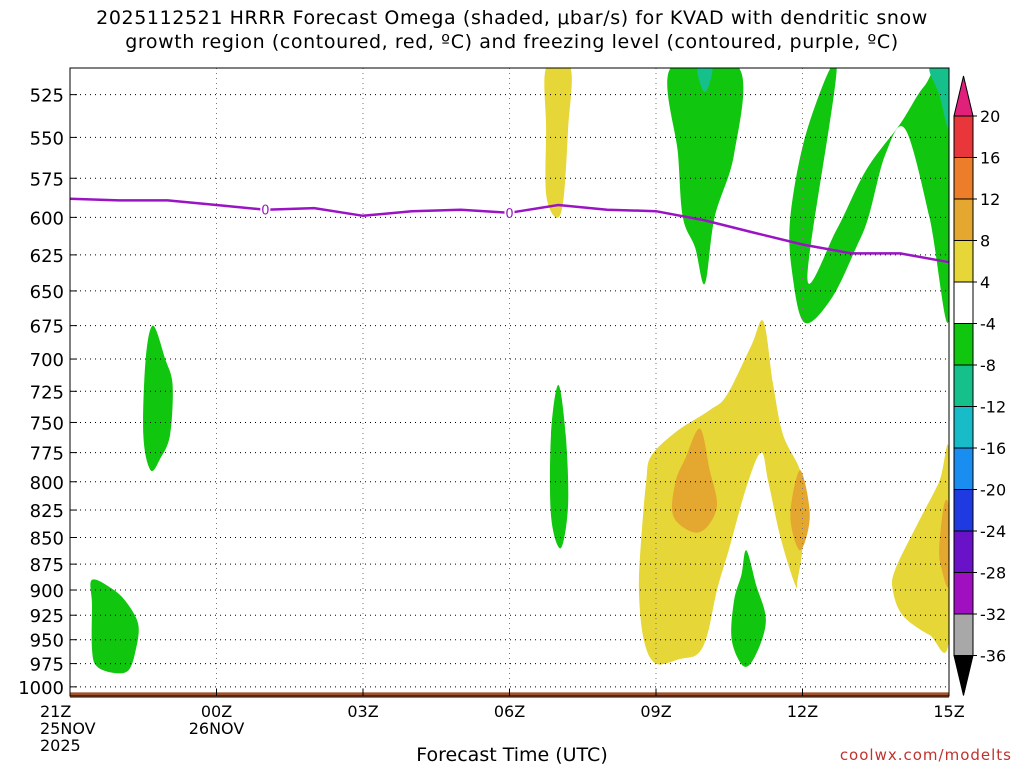  Describe the element at coordinates (963, 261) in the screenshot. I see `colorbar-bin-4to8` at that location.